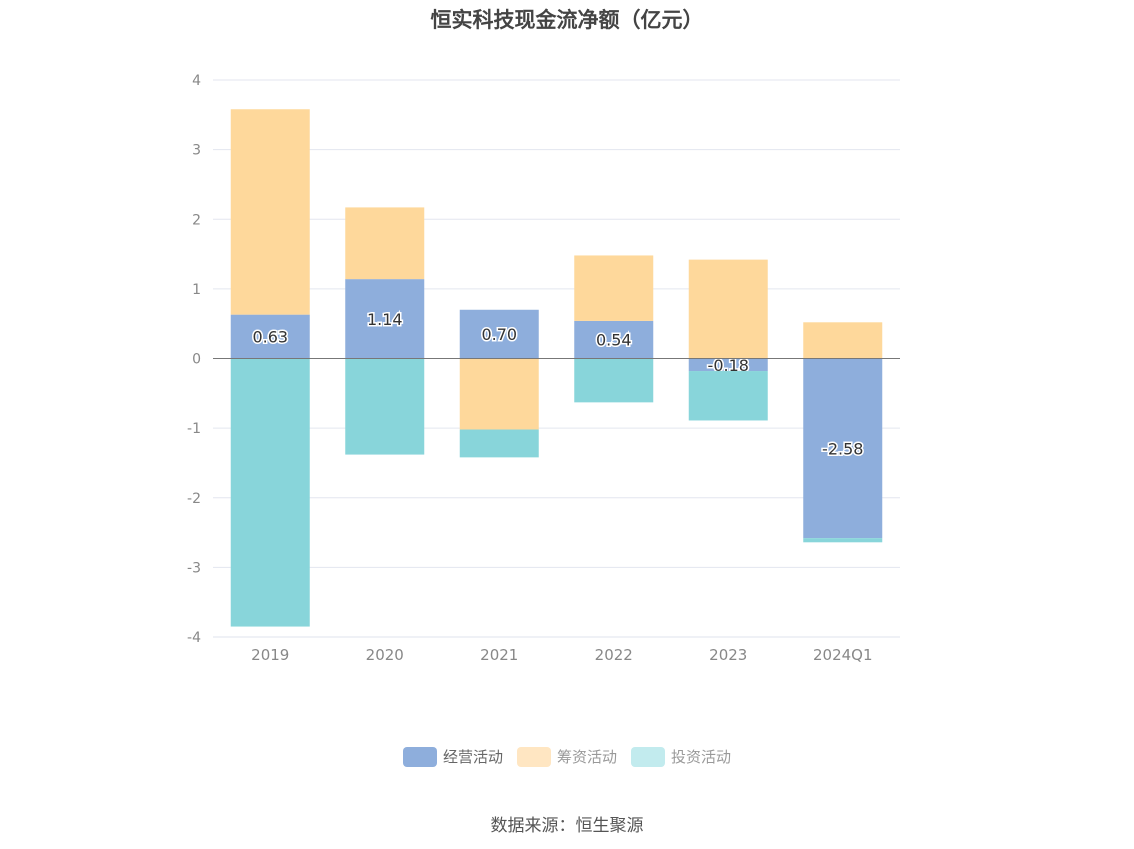  Describe the element at coordinates (196, 81) in the screenshot. I see `y-tick-label: 4` at that location.